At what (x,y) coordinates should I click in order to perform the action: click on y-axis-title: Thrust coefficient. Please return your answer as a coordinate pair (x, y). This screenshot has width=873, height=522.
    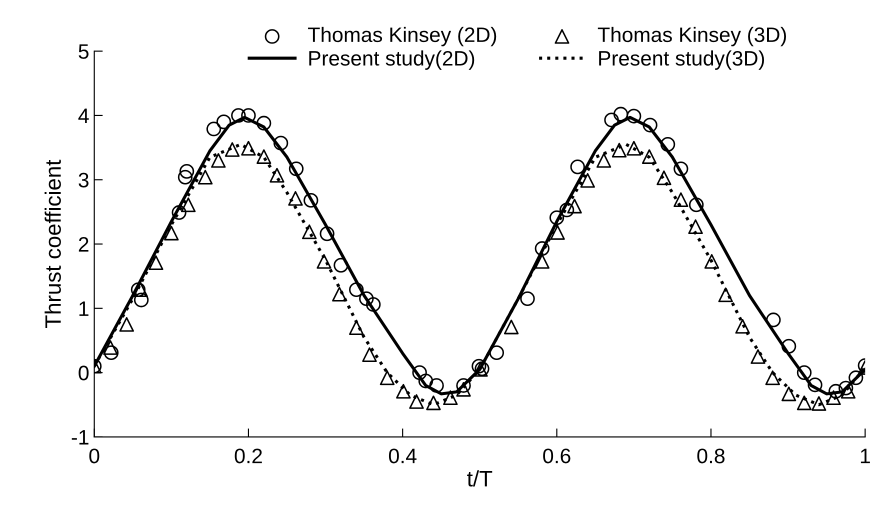
    Looking at the image, I should click on (52, 244).